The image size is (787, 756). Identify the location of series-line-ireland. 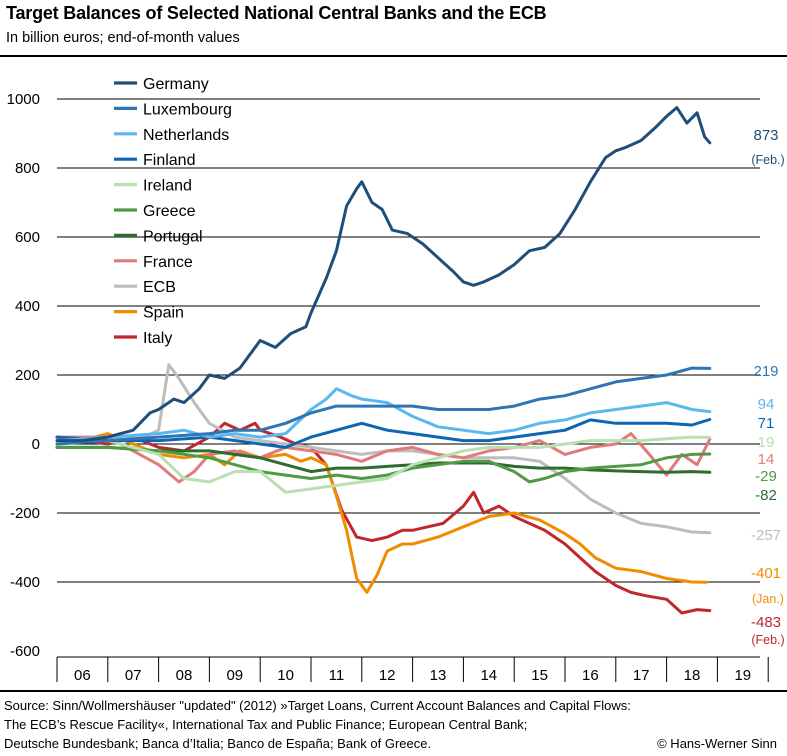
(383, 464).